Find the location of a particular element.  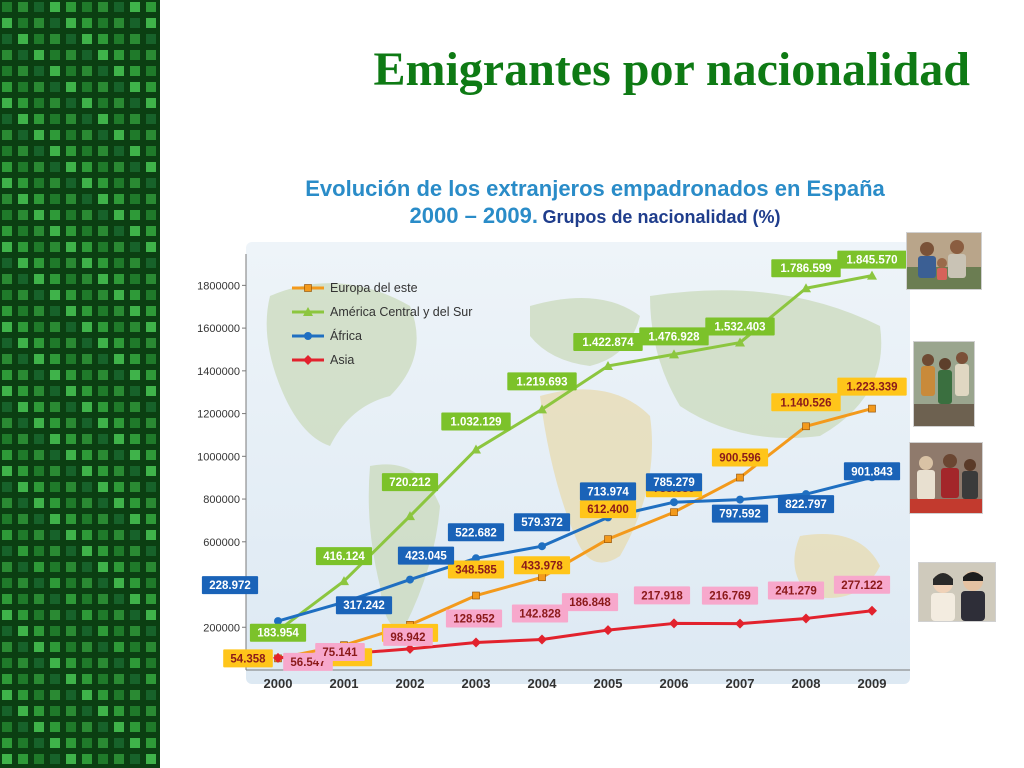

legend-marker-america is located at coordinates (308, 311).